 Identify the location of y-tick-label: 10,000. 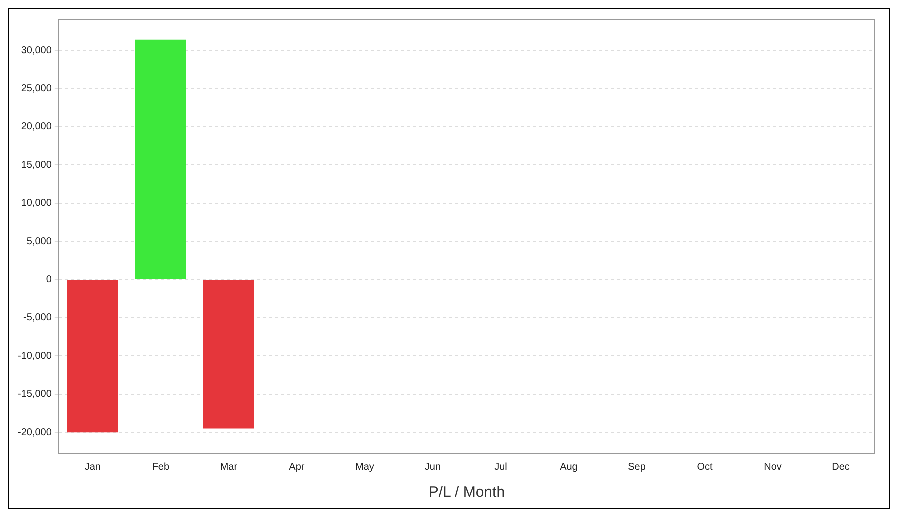
(36, 204).